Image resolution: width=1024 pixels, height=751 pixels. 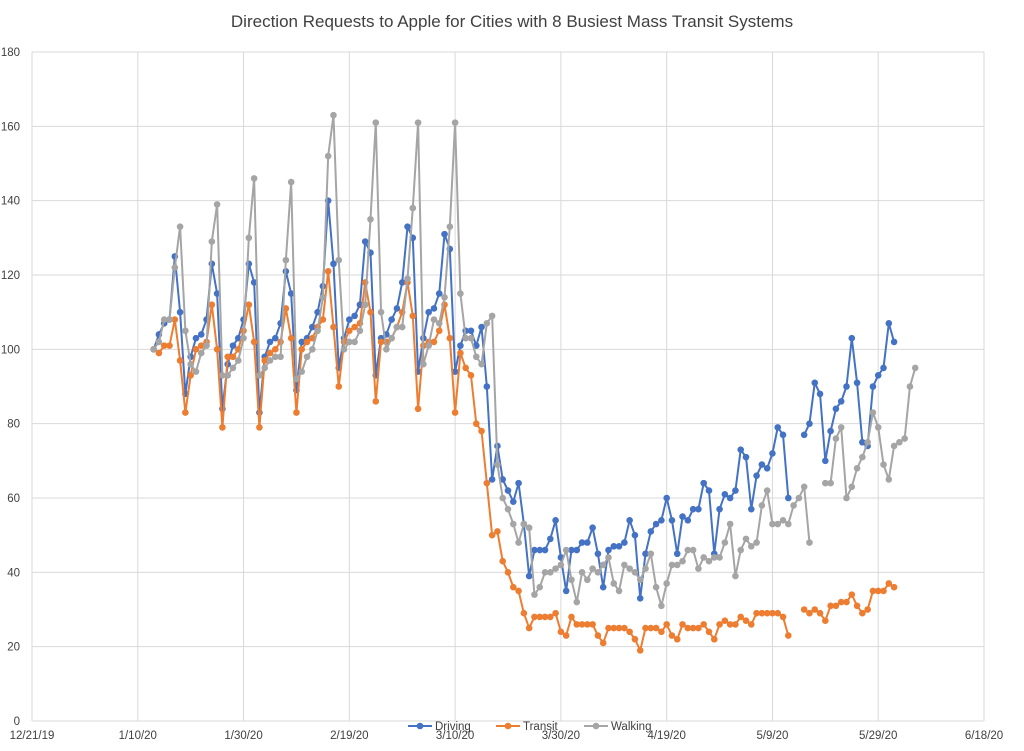 I want to click on y-axis: 0 20 40 60 80 100 120 140 160 180, so click(x=10, y=387).